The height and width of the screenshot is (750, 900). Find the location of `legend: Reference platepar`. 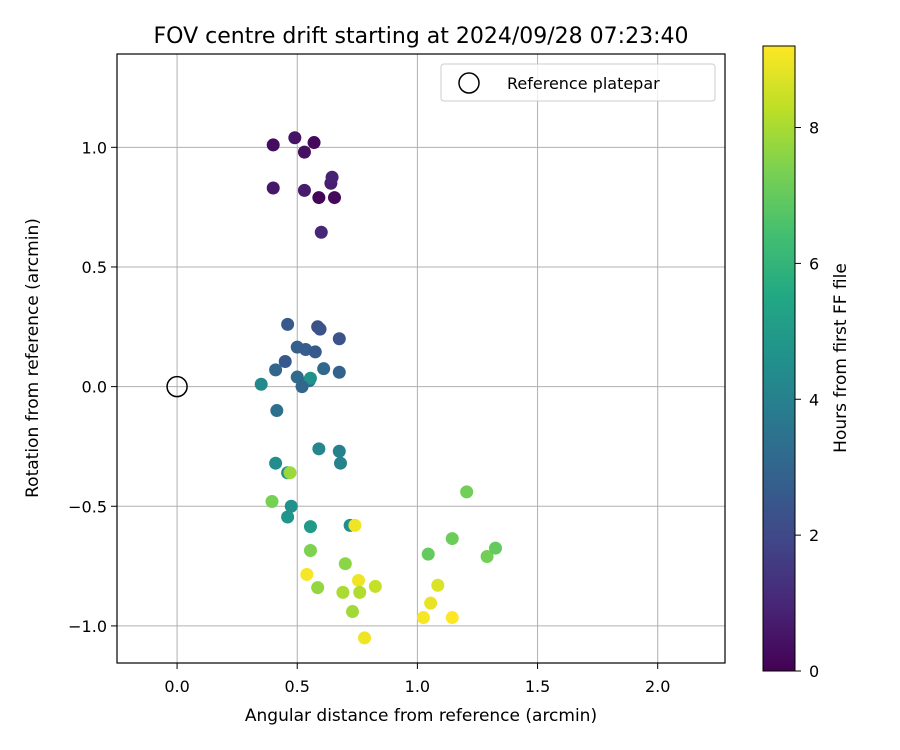

legend: Reference platepar is located at coordinates (578, 82).